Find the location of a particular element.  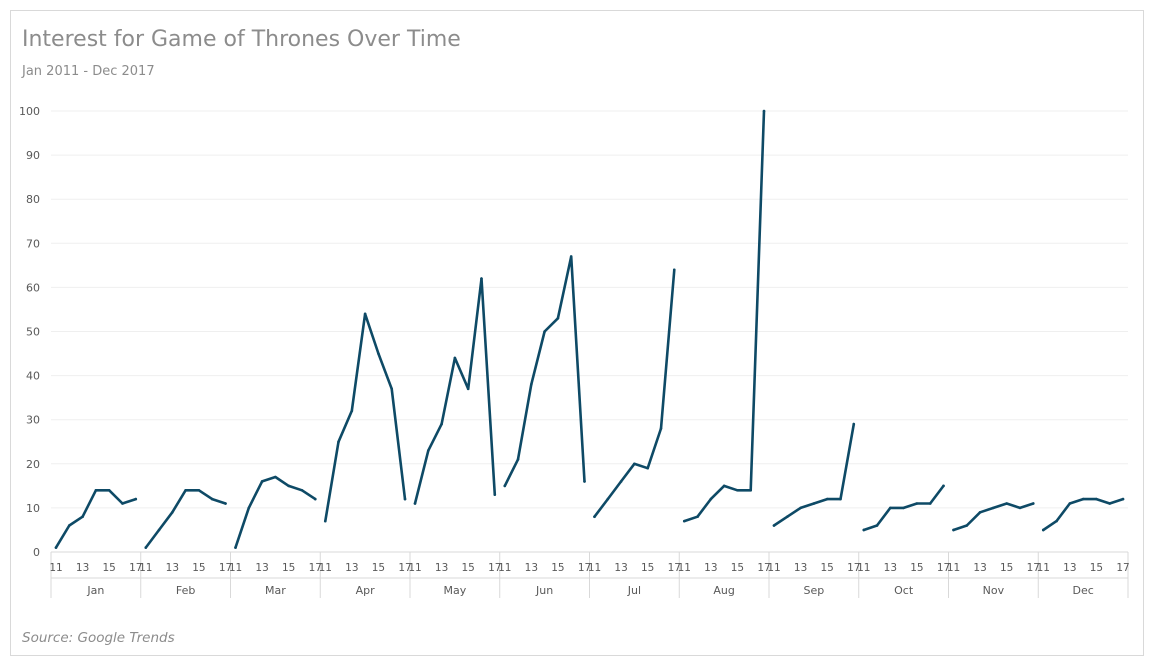

y-tick-label: 0 is located at coordinates (36, 552).